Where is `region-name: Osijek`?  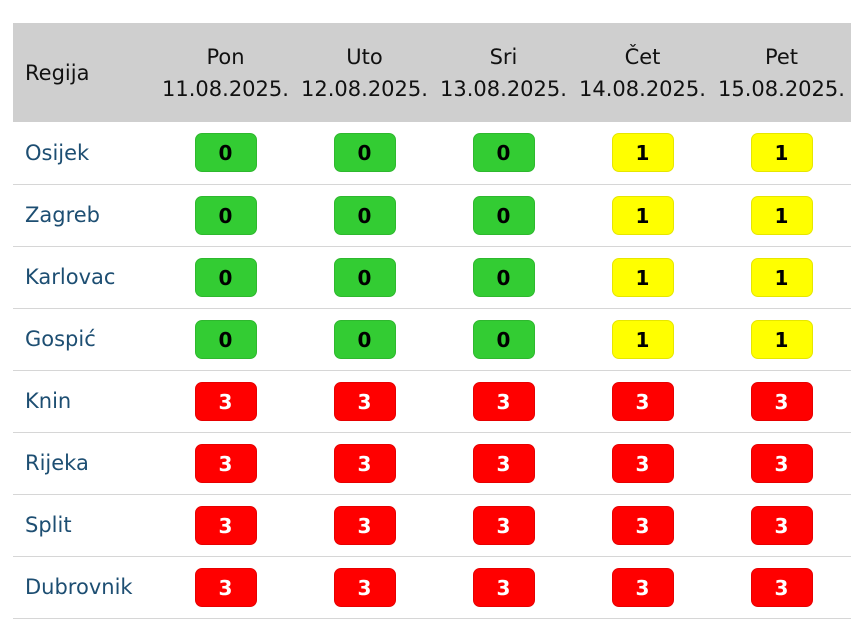
region-name: Osijek is located at coordinates (57, 152).